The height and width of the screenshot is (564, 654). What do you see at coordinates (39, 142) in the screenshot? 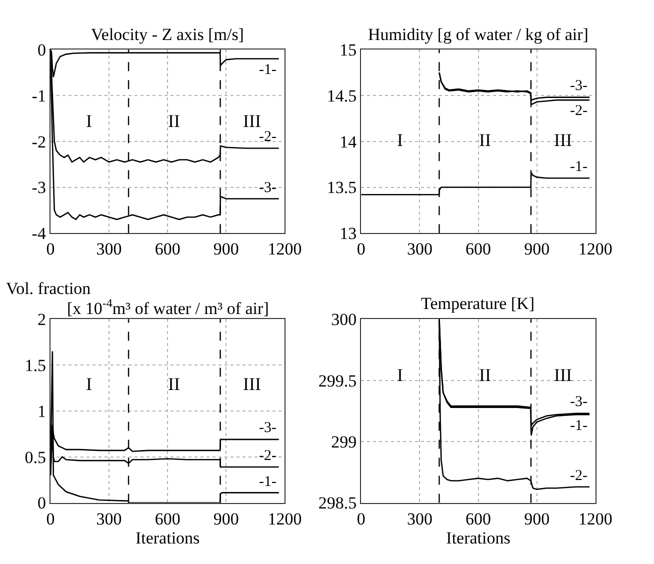
I see `y-tick-label: -2` at bounding box center [39, 142].